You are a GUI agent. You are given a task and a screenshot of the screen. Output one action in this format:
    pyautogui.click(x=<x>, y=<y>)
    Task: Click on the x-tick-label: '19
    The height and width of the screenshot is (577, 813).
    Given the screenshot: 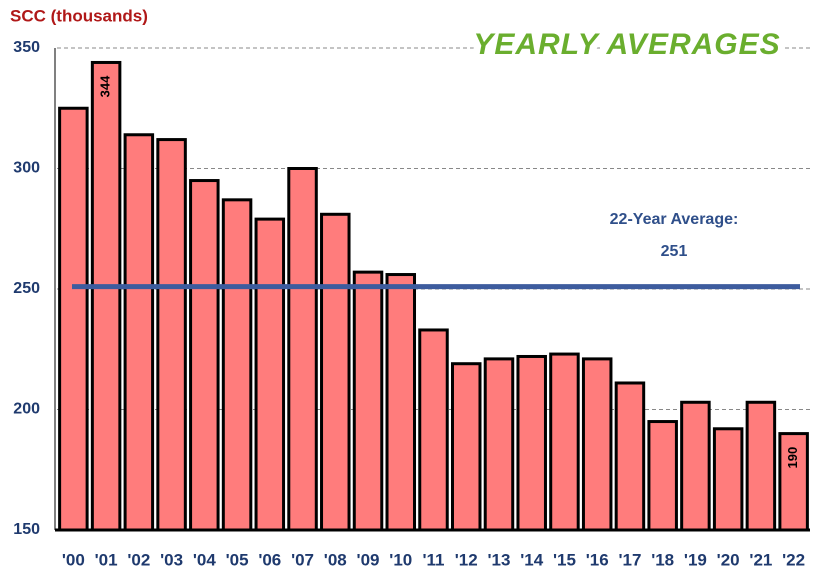 What is the action you would take?
    pyautogui.click(x=695, y=559)
    